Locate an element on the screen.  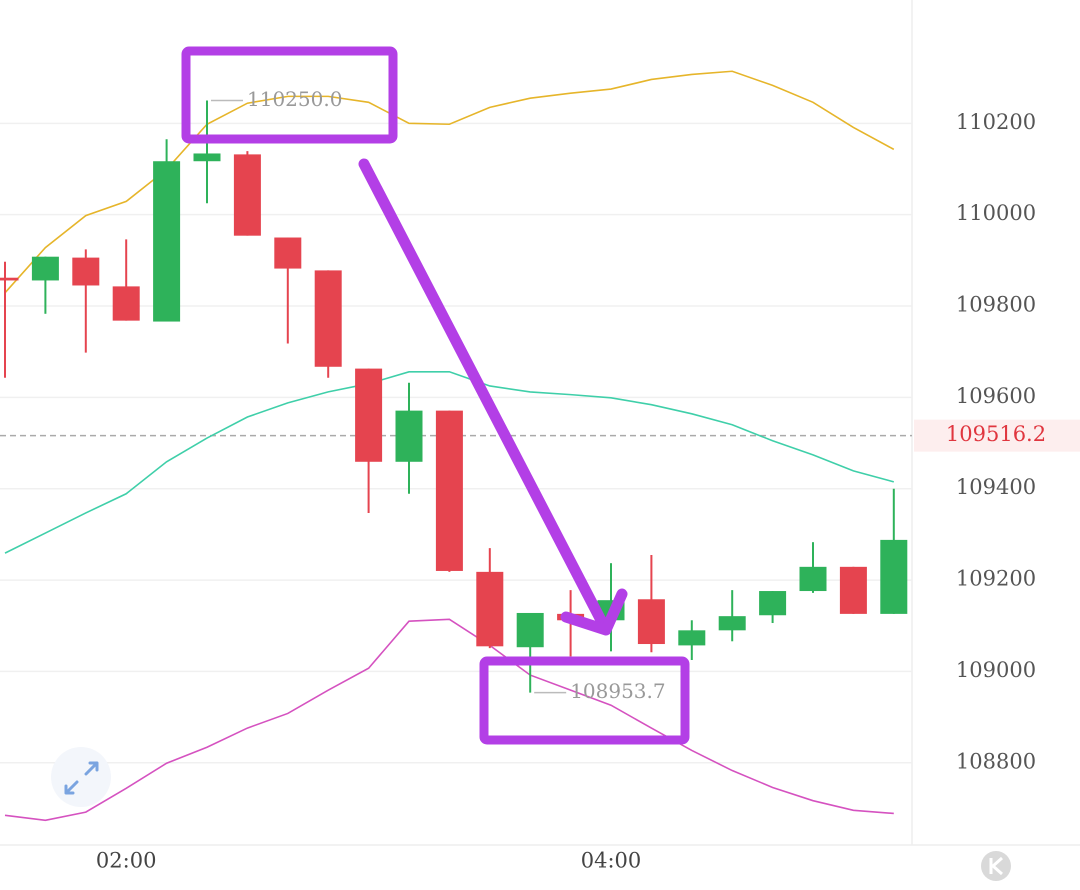
y-tick-label: 109800 is located at coordinates (996, 305).